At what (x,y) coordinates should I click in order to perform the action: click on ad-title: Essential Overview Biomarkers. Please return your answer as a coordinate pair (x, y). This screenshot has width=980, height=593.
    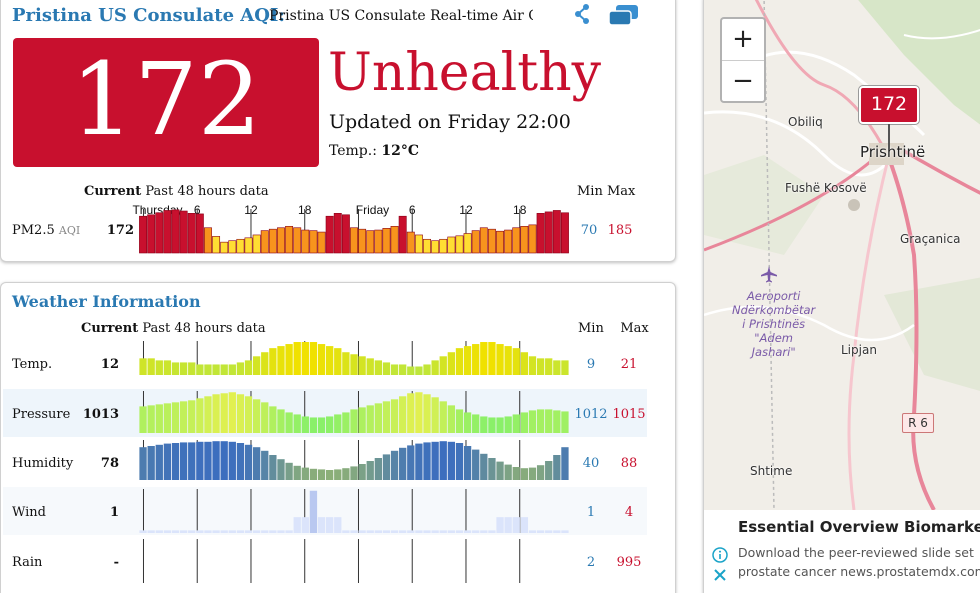
    Looking at the image, I should click on (859, 527).